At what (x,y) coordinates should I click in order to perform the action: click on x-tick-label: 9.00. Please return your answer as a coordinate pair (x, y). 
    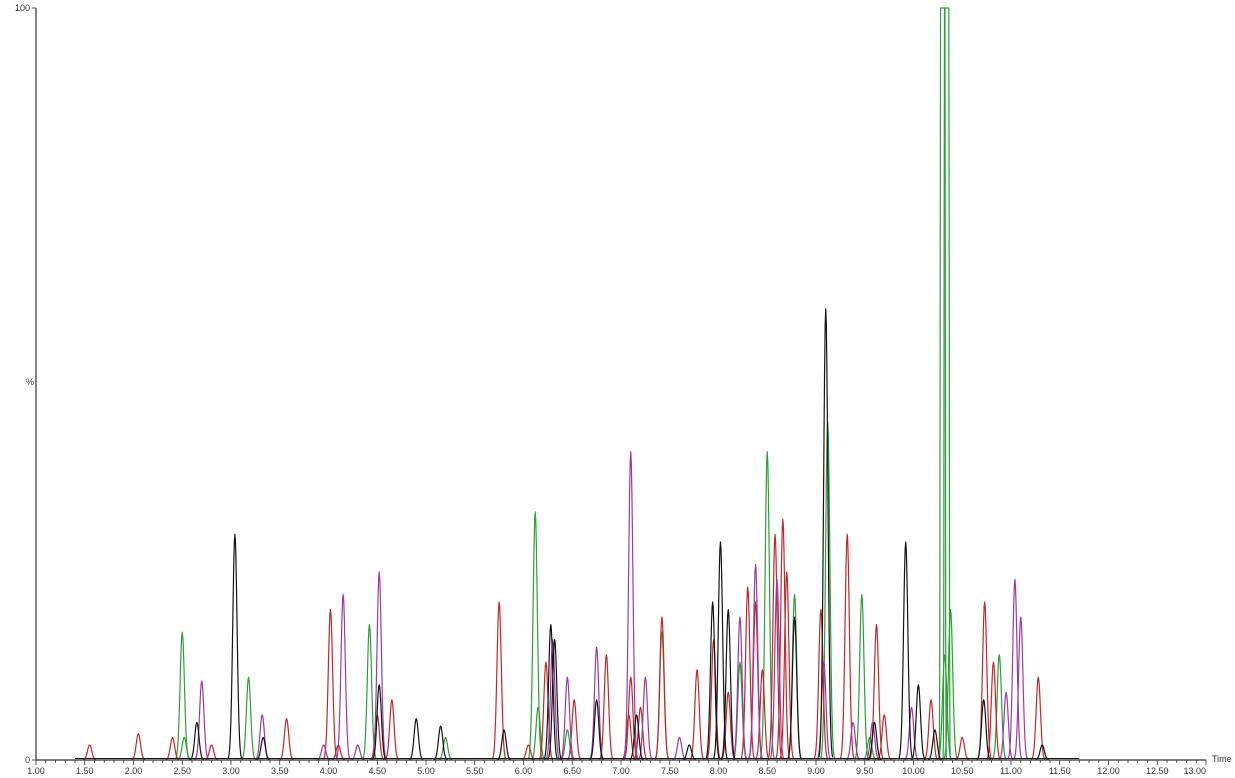
    Looking at the image, I should click on (816, 771).